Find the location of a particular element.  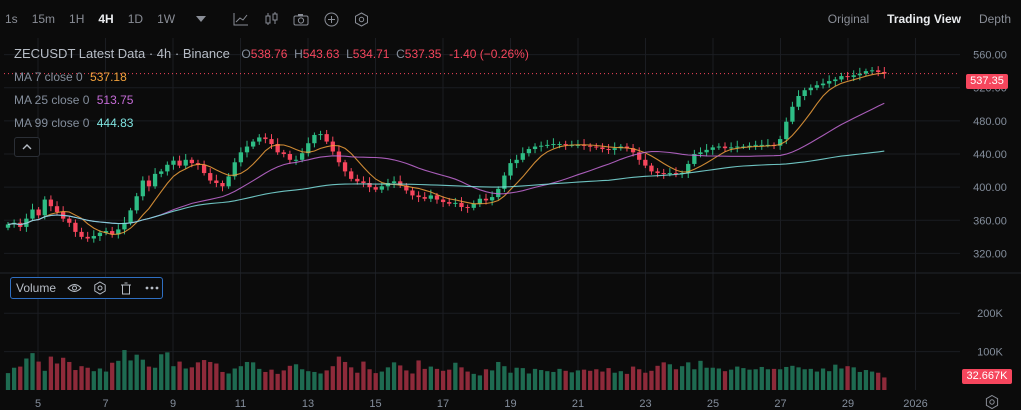

timeframe-1d: 1D is located at coordinates (135, 19).